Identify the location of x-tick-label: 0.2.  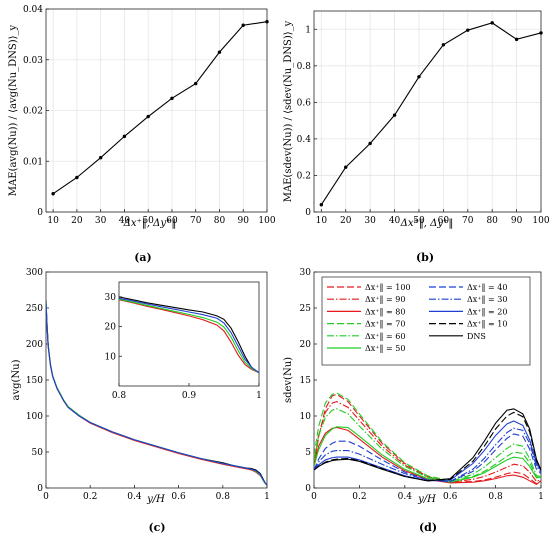
(359, 497).